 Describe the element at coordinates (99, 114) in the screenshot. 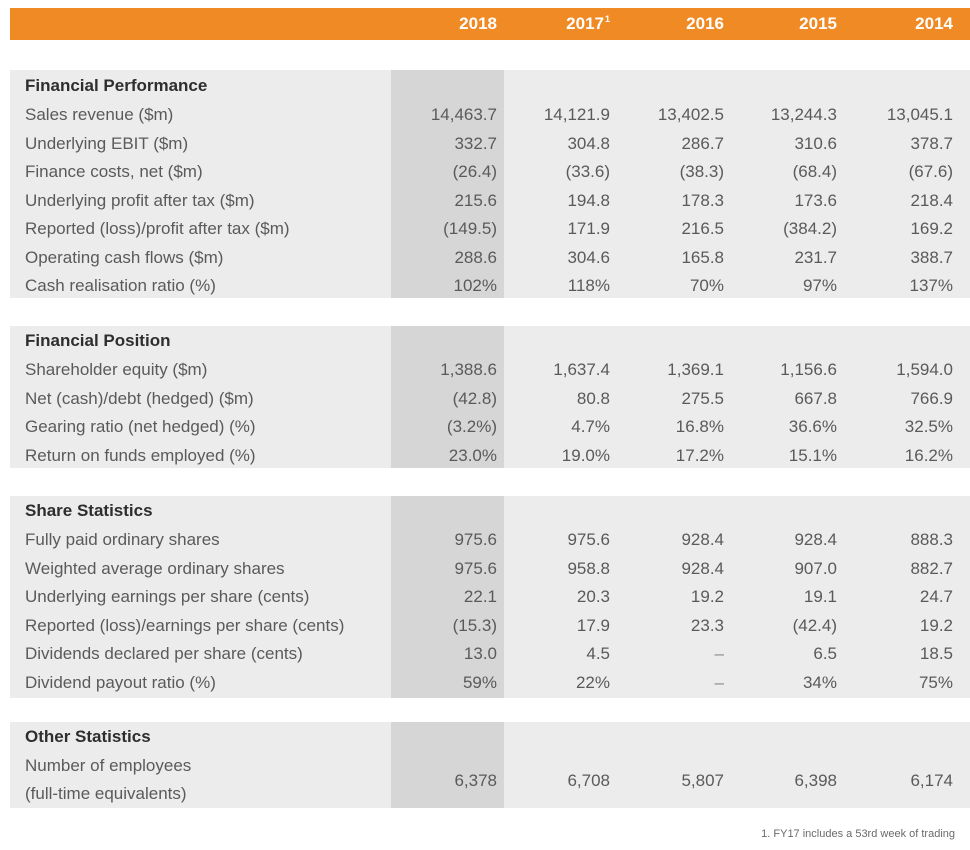

I see `row-label: Sales revenue ($m)` at that location.